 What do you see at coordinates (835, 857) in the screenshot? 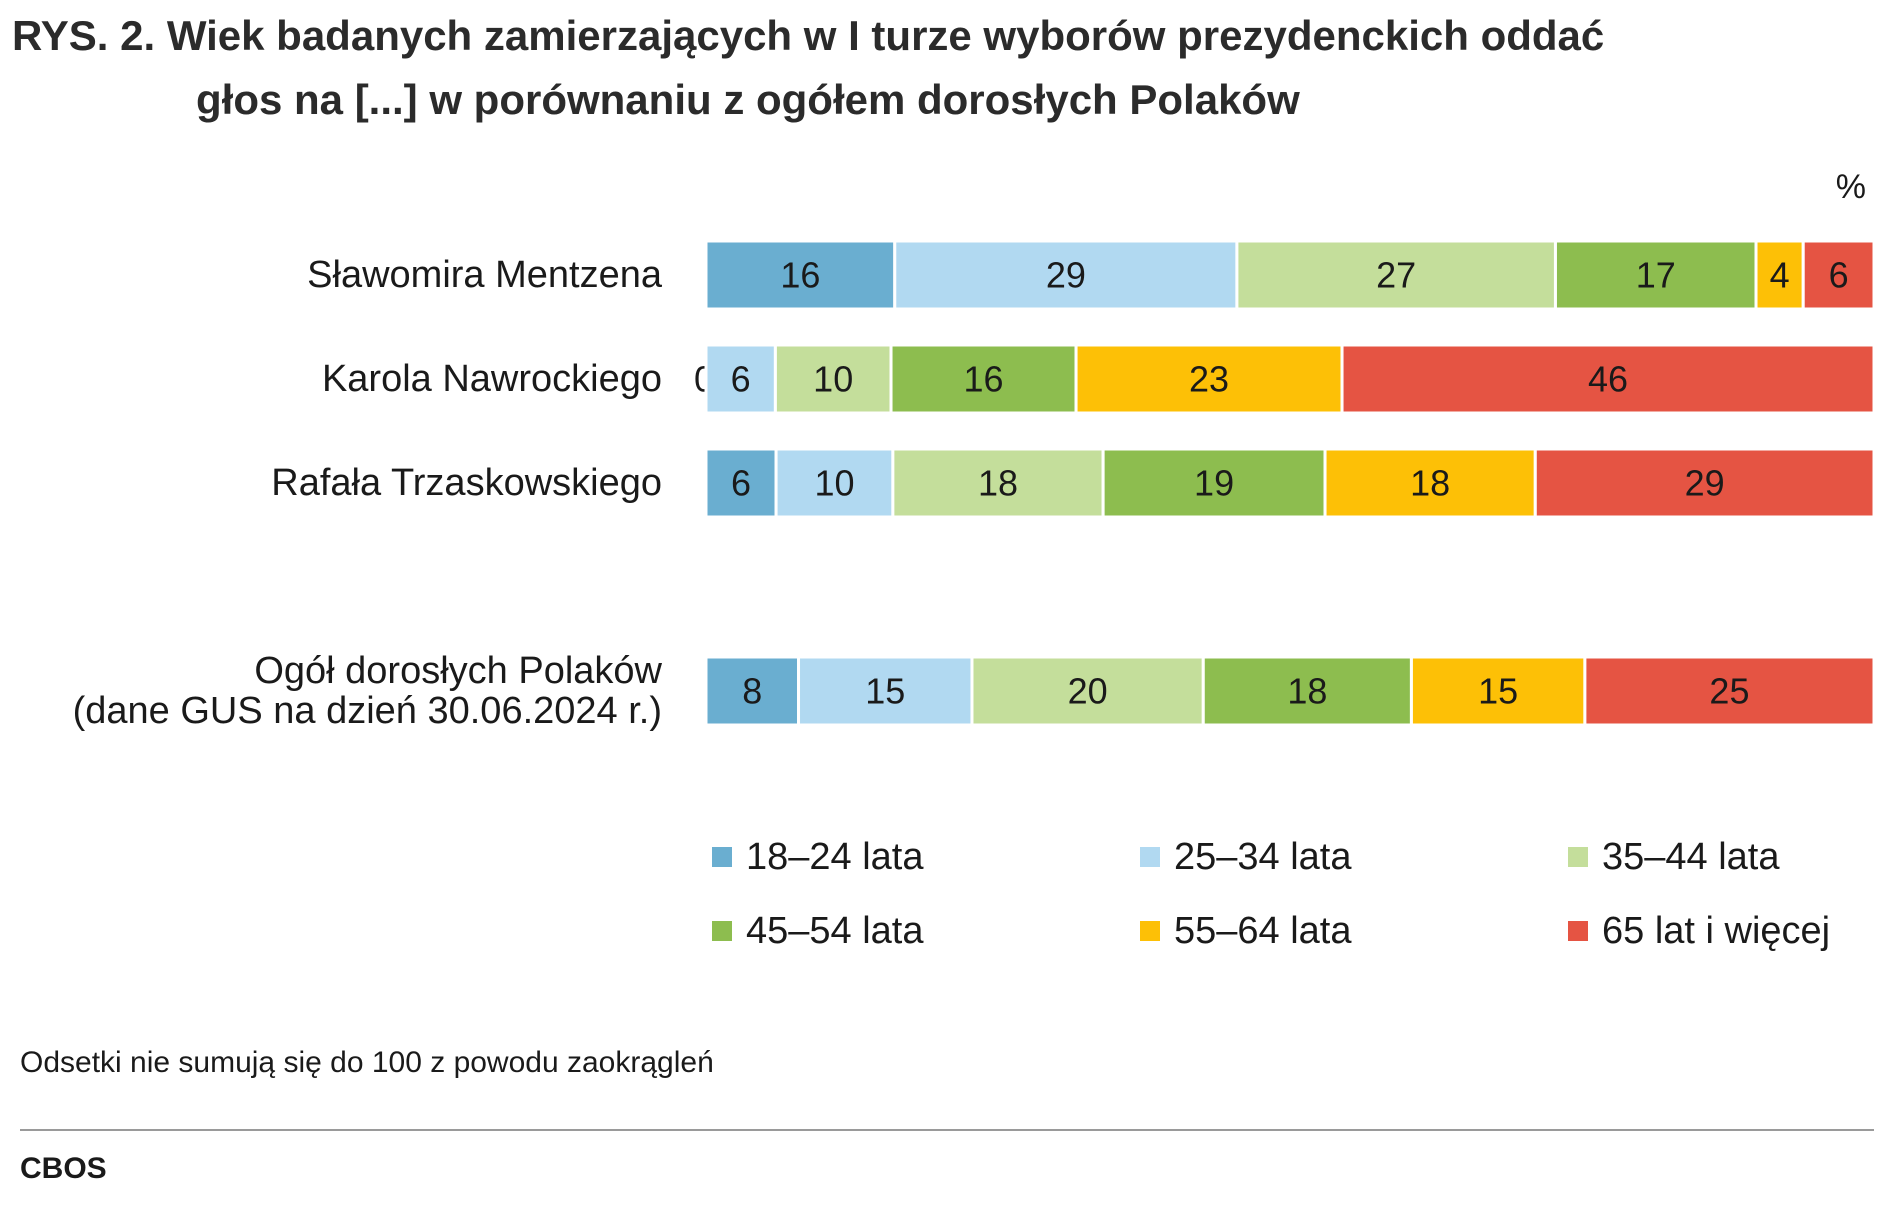
I see `legend-label-0: 18–24 lata` at bounding box center [835, 857].